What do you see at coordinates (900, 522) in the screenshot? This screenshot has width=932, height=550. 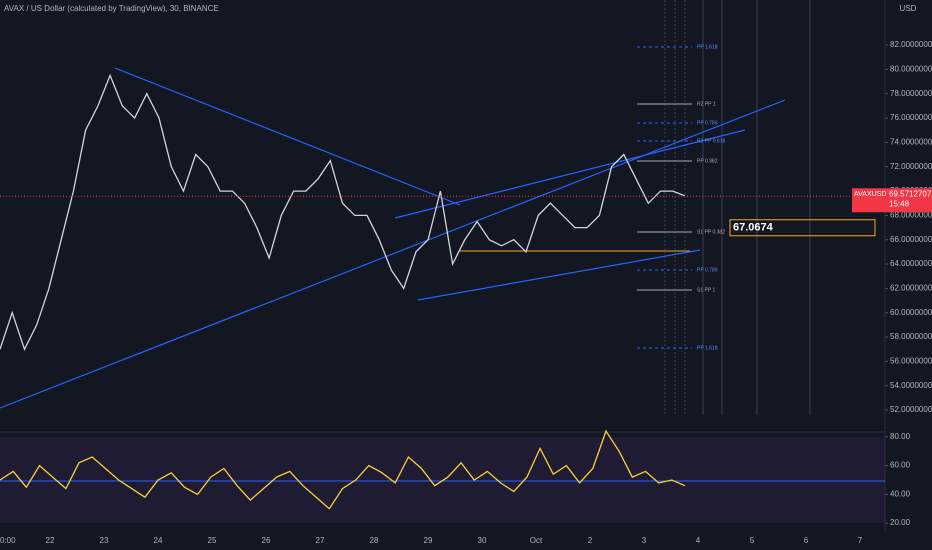 I see `y-tick-label: 20.00` at bounding box center [900, 522].